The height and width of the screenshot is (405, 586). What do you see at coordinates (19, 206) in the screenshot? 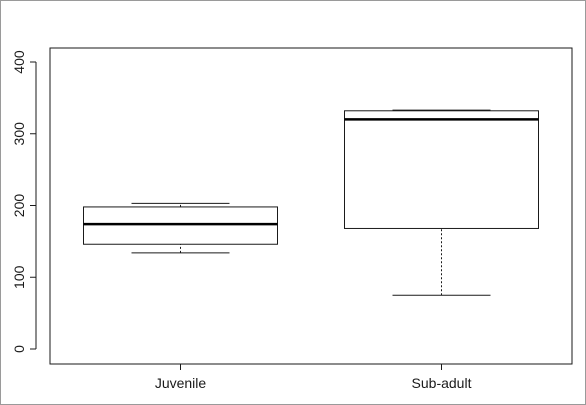
I see `y-tick-label: 200` at bounding box center [19, 206].